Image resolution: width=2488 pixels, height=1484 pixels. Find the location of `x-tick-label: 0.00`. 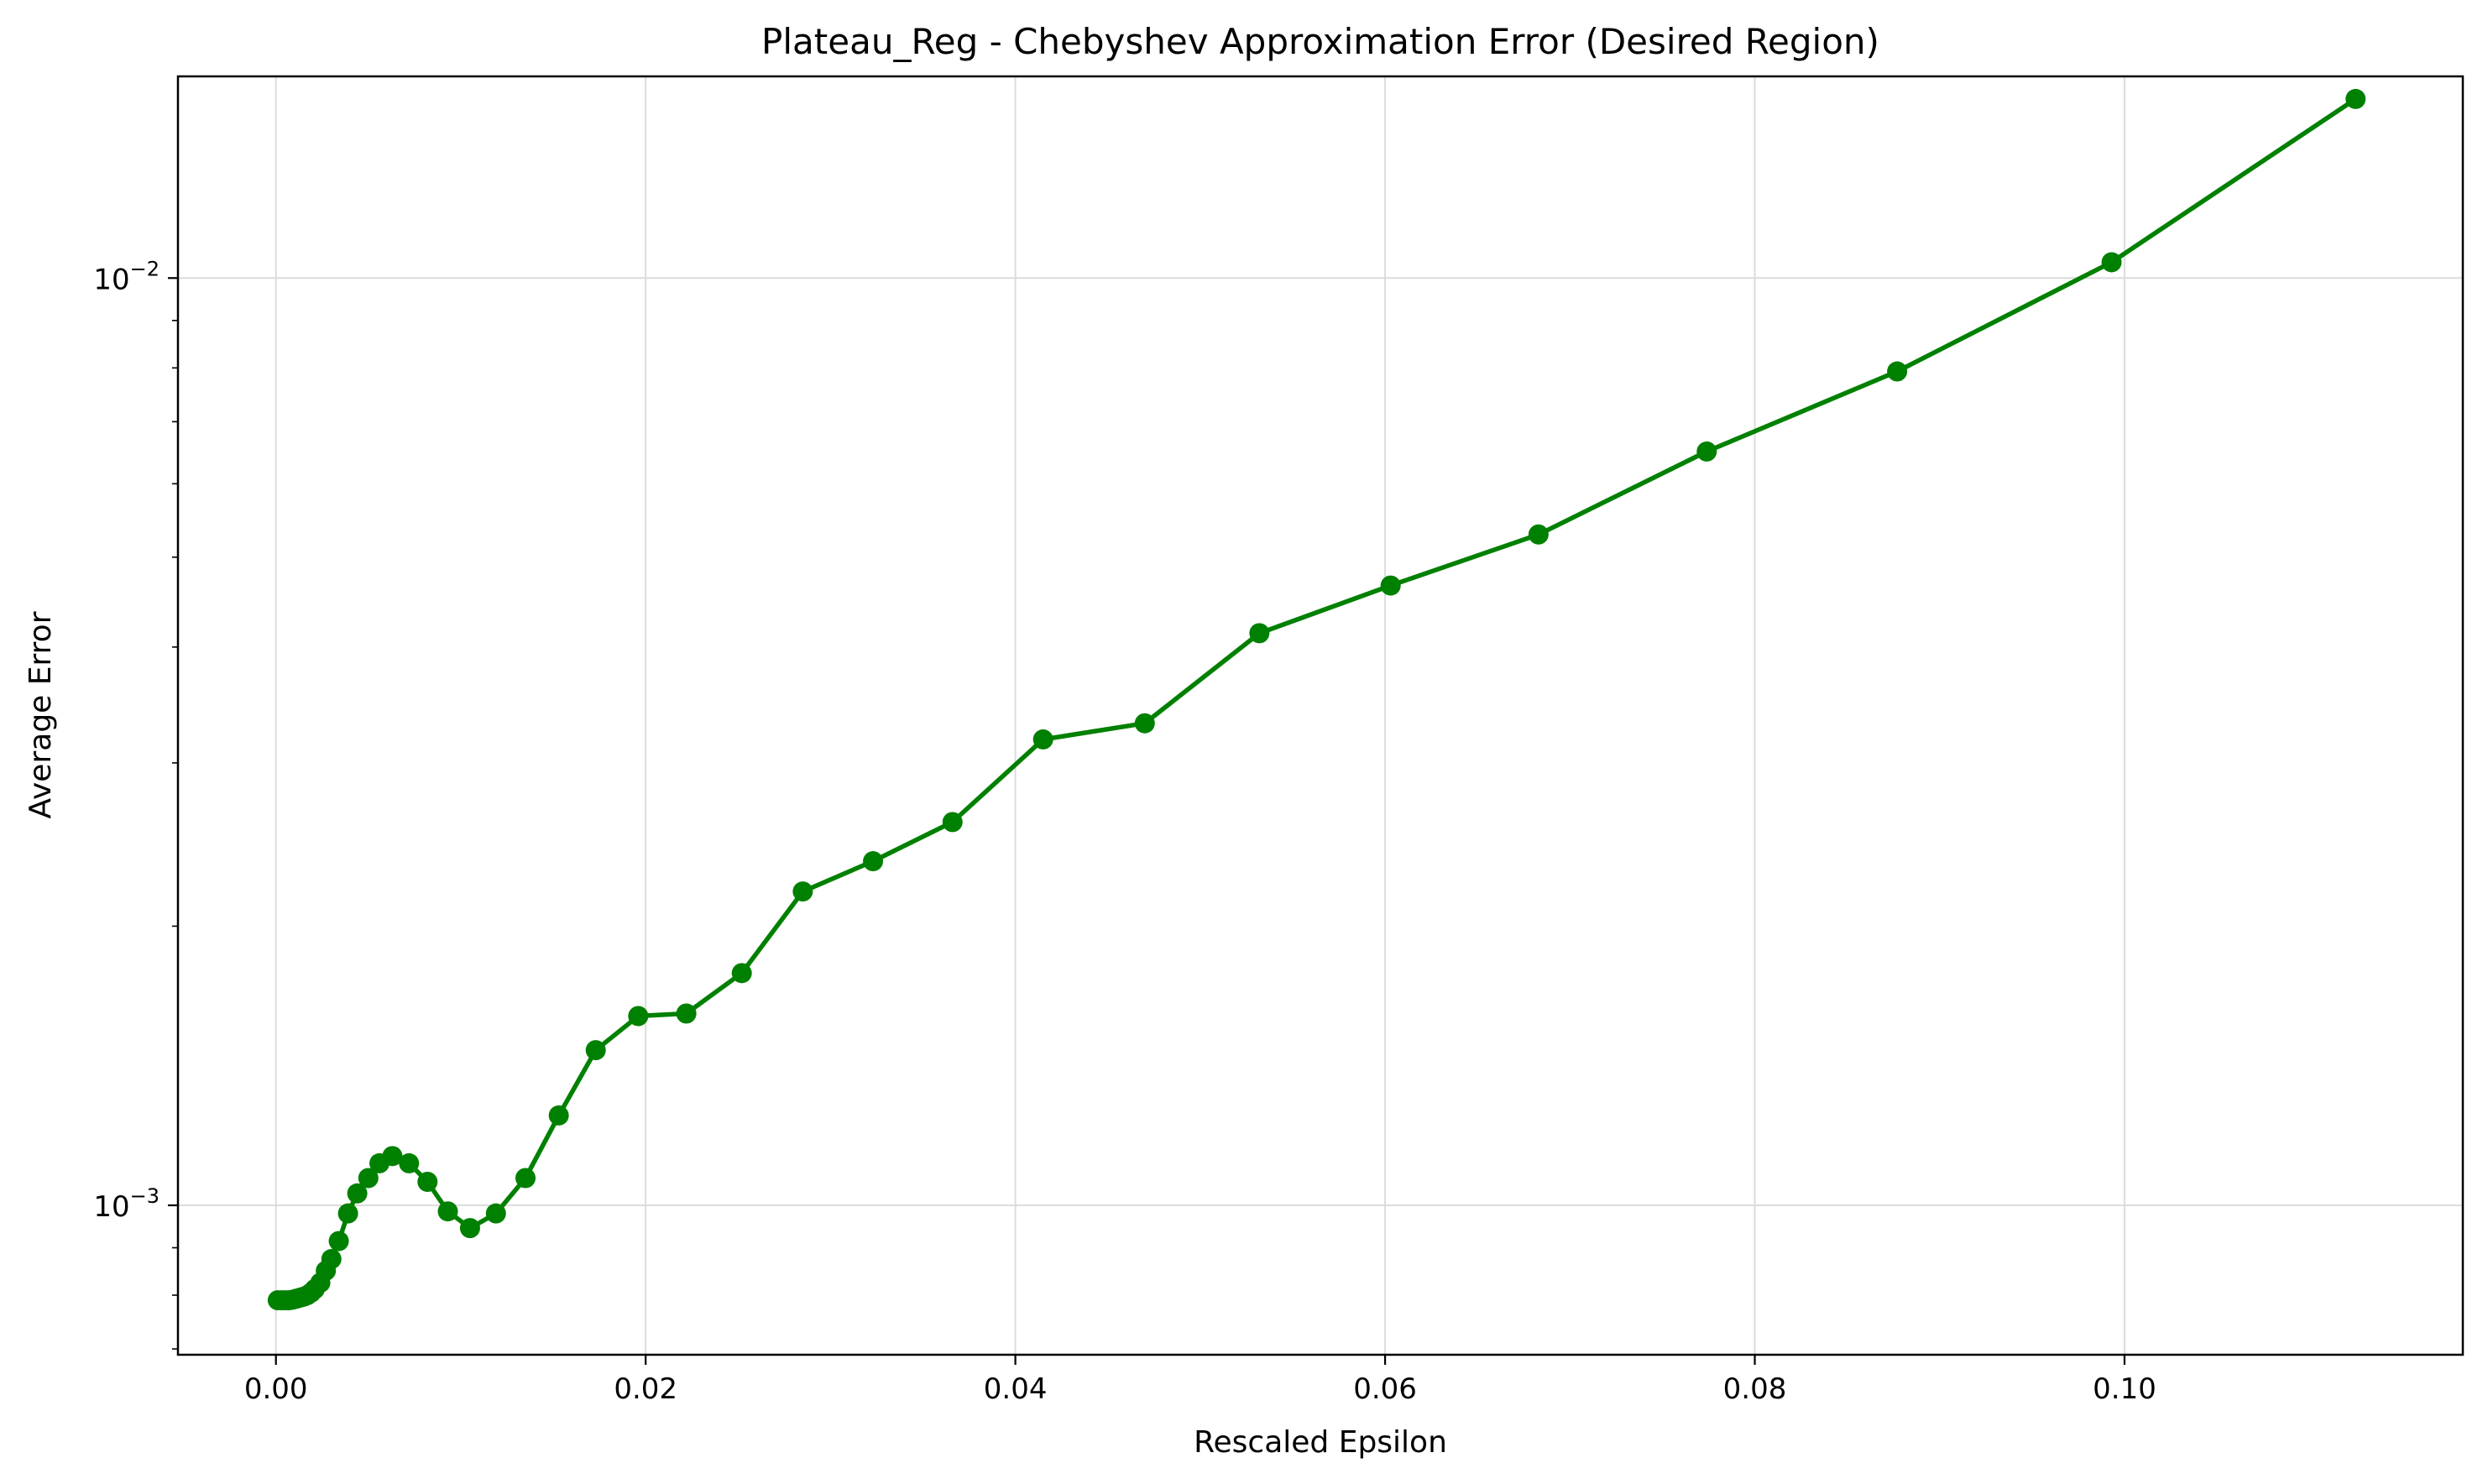

x-tick-label: 0.00 is located at coordinates (276, 1389).